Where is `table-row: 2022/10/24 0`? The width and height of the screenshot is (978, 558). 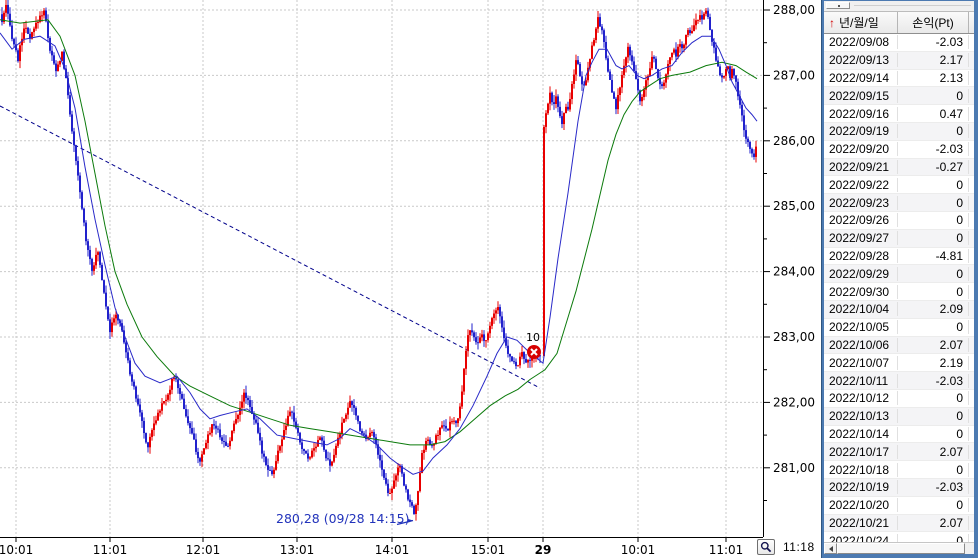
table-row: 2022/10/24 0 is located at coordinates (899, 537).